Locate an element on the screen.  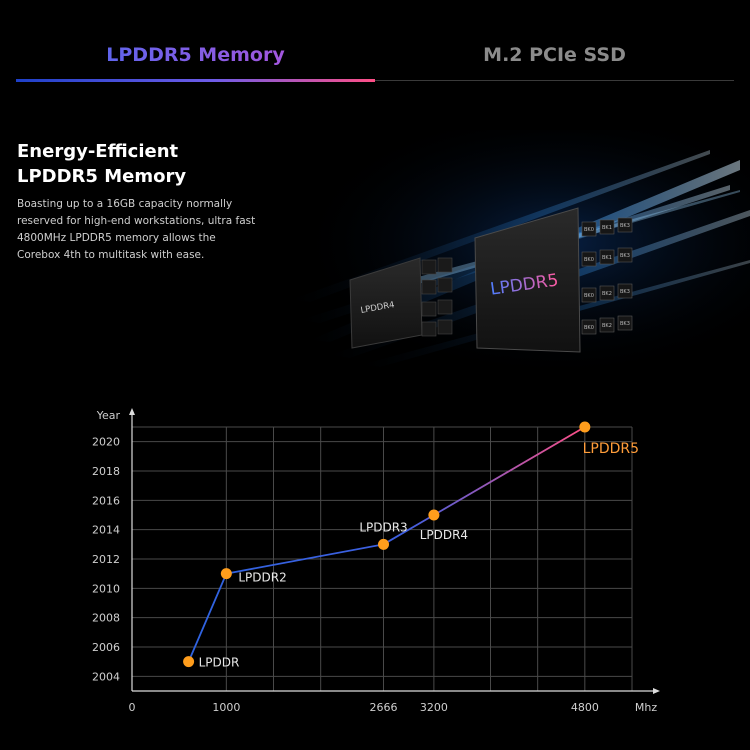
x-tick-label: 4800 is located at coordinates (585, 707).